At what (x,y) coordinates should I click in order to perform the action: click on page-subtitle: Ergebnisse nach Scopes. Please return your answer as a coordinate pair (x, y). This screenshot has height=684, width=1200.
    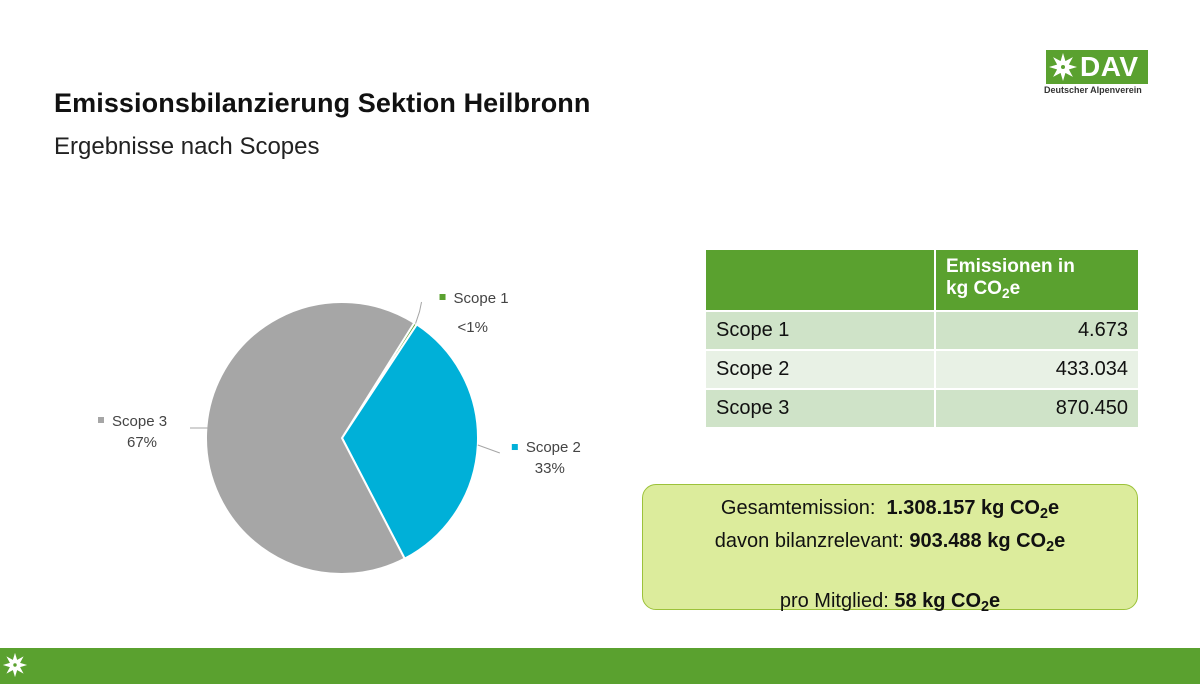
    Looking at the image, I should click on (187, 146).